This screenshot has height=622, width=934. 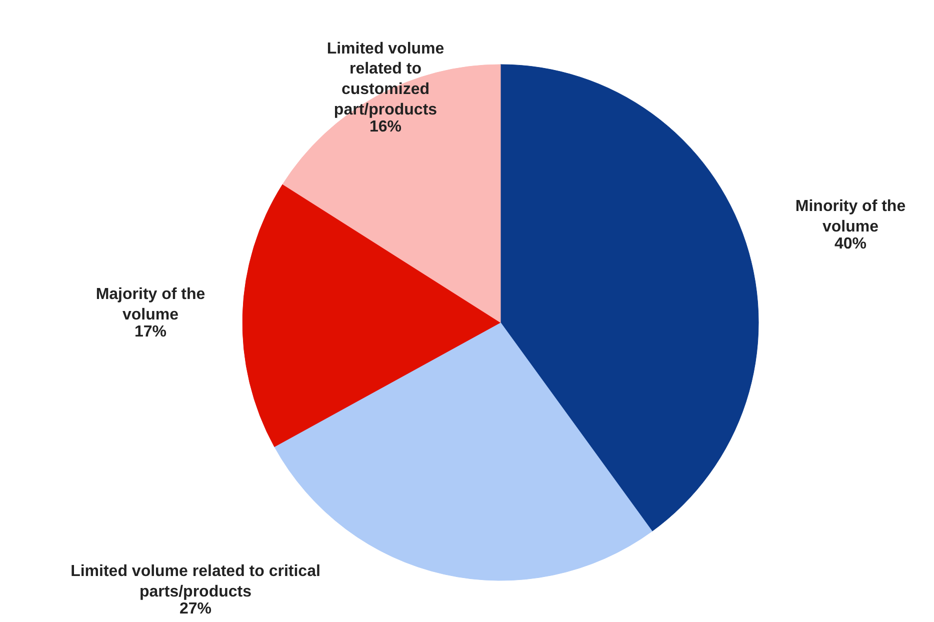 I want to click on slice-label: Limited volume related to customized part/products, so click(x=385, y=79).